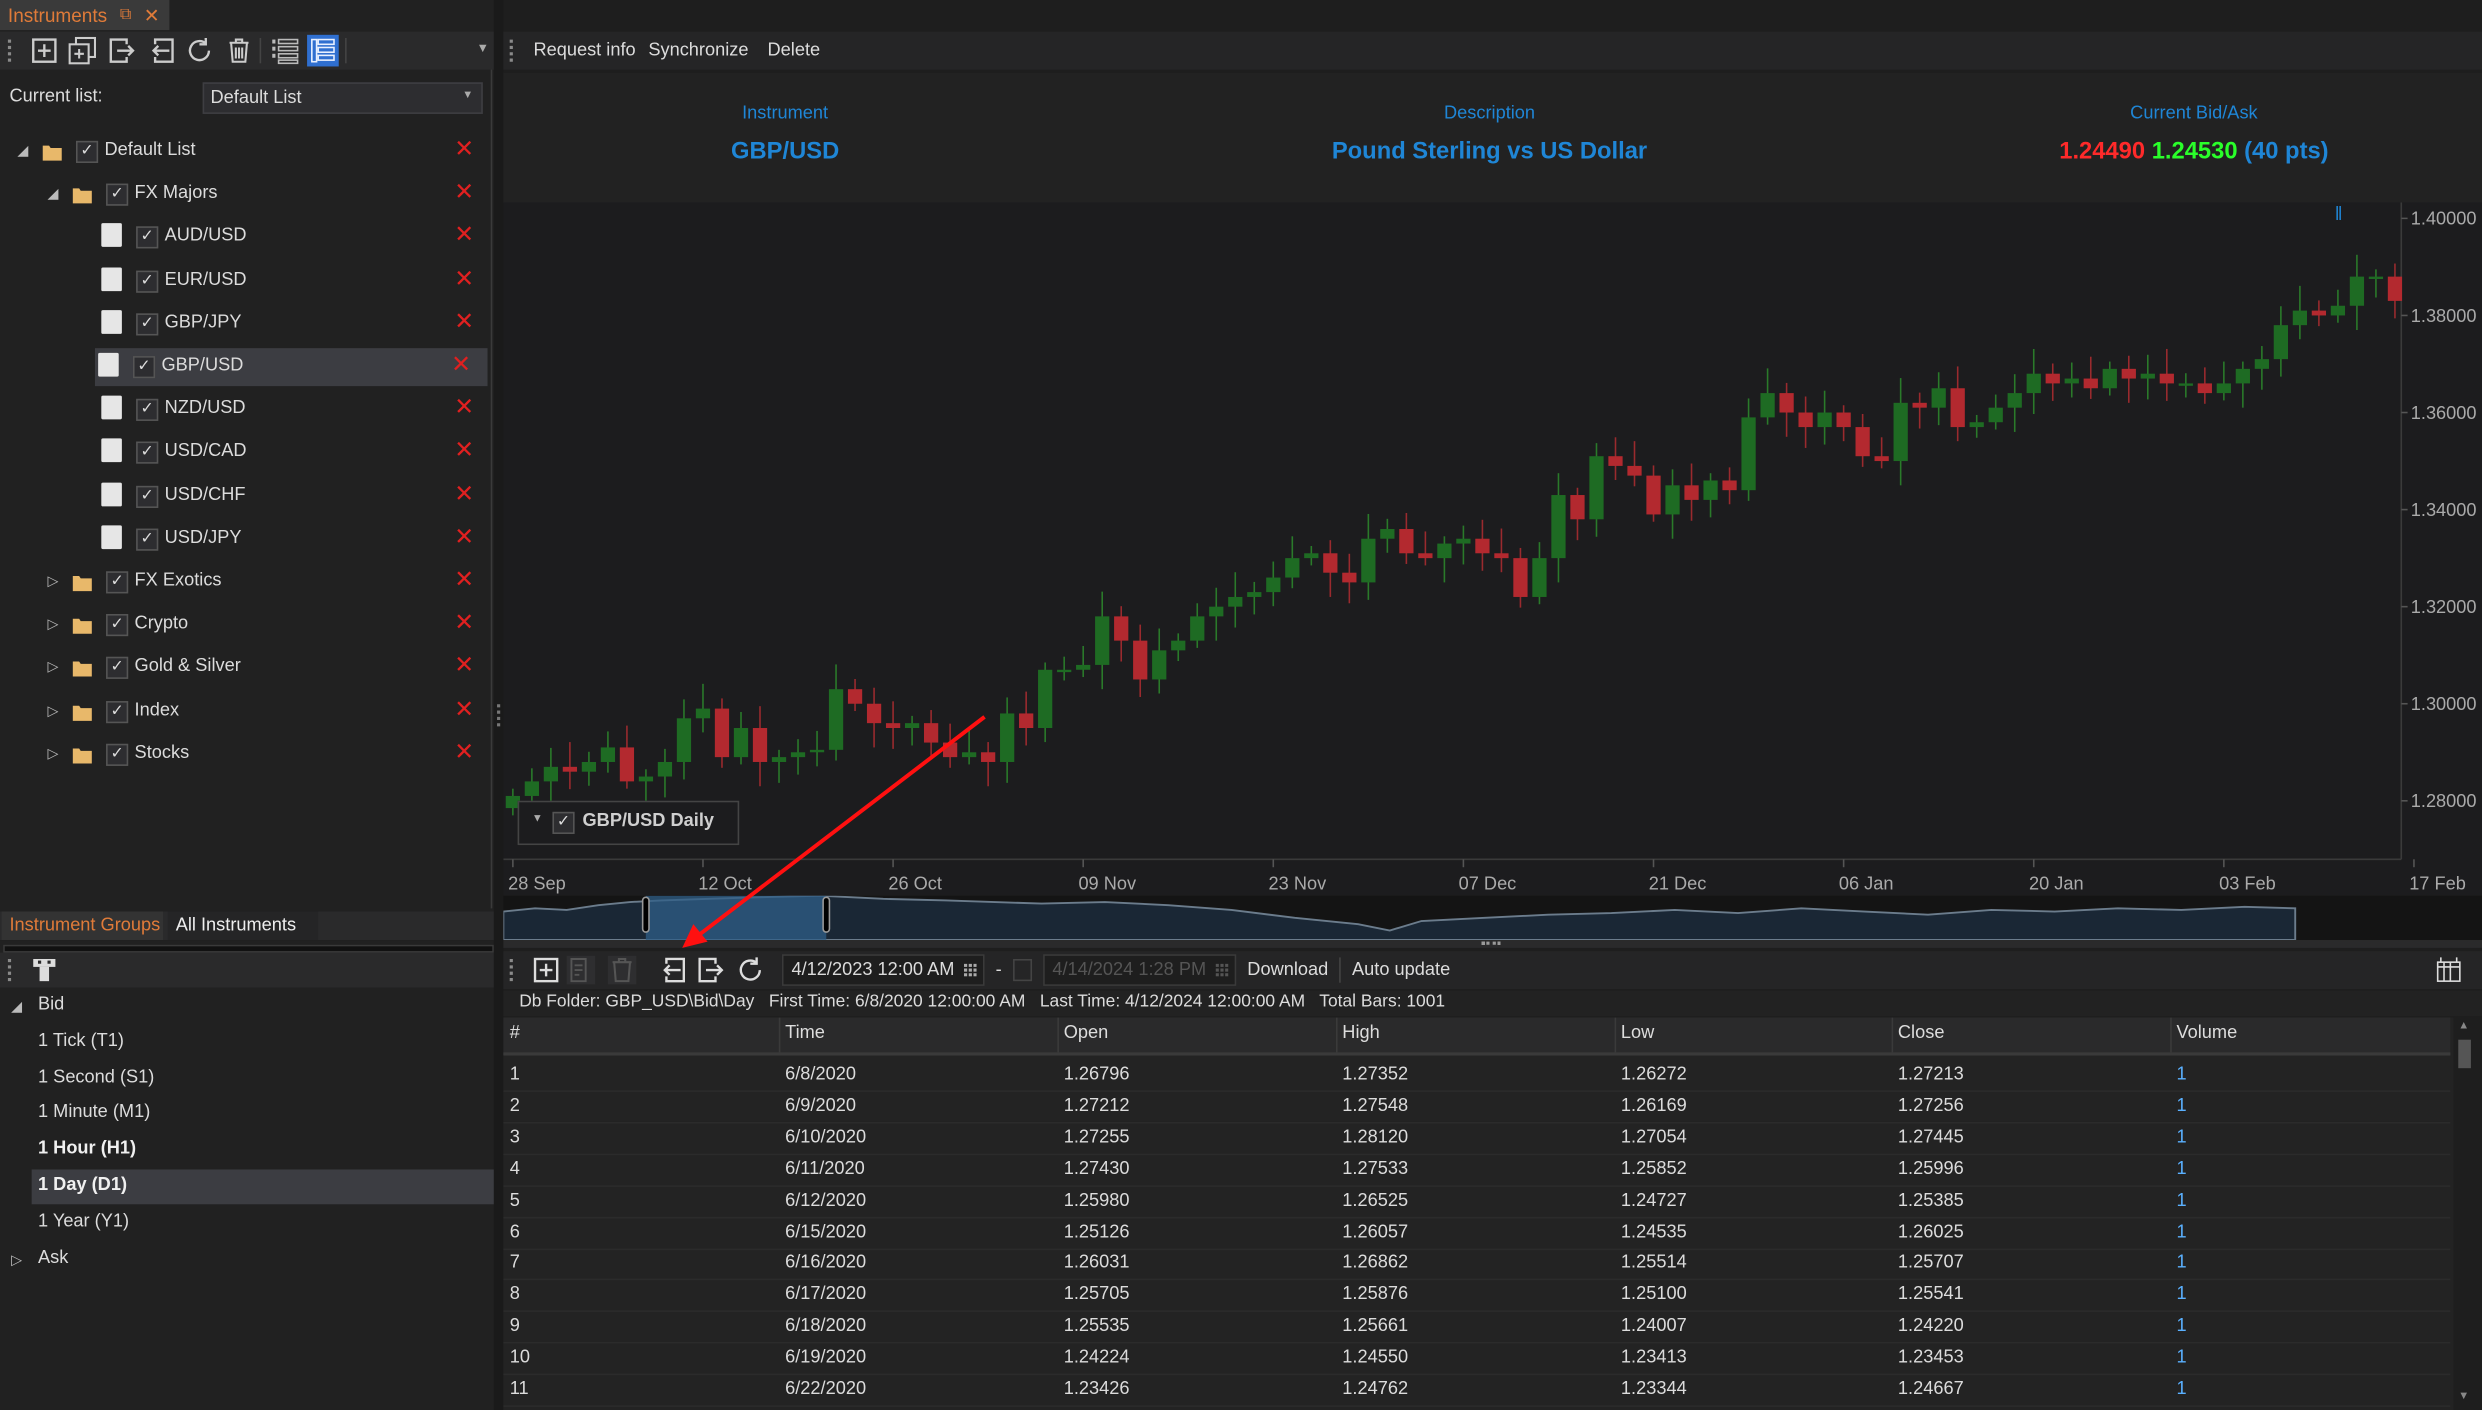  Describe the element at coordinates (82, 926) in the screenshot. I see `tab-instrument-groups: Instrument Groups` at that location.